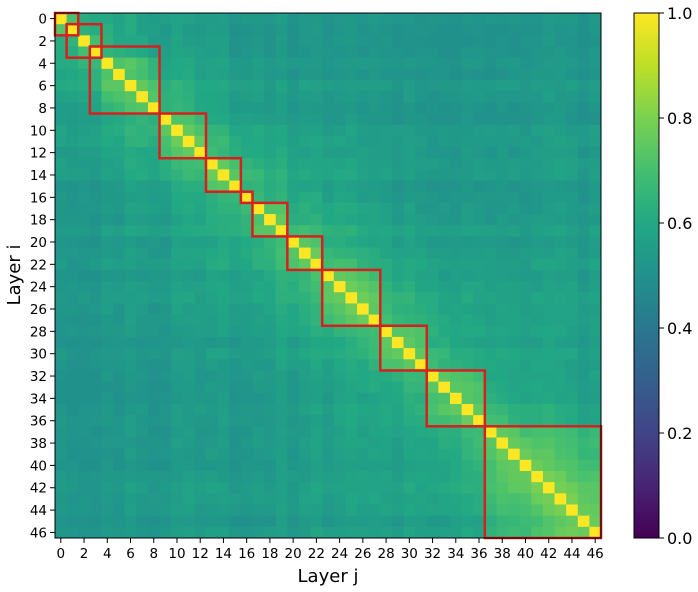 The height and width of the screenshot is (592, 698). Describe the element at coordinates (595, 554) in the screenshot. I see `x-tick-label: 46` at that location.